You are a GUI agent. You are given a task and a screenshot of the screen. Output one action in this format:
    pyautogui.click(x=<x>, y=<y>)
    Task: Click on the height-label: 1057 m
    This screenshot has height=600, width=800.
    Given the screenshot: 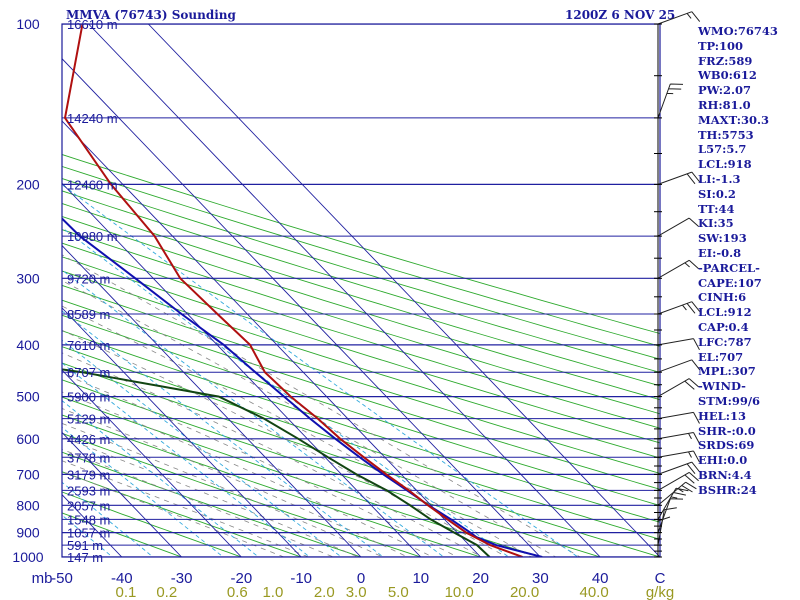 What is the action you would take?
    pyautogui.click(x=88, y=533)
    